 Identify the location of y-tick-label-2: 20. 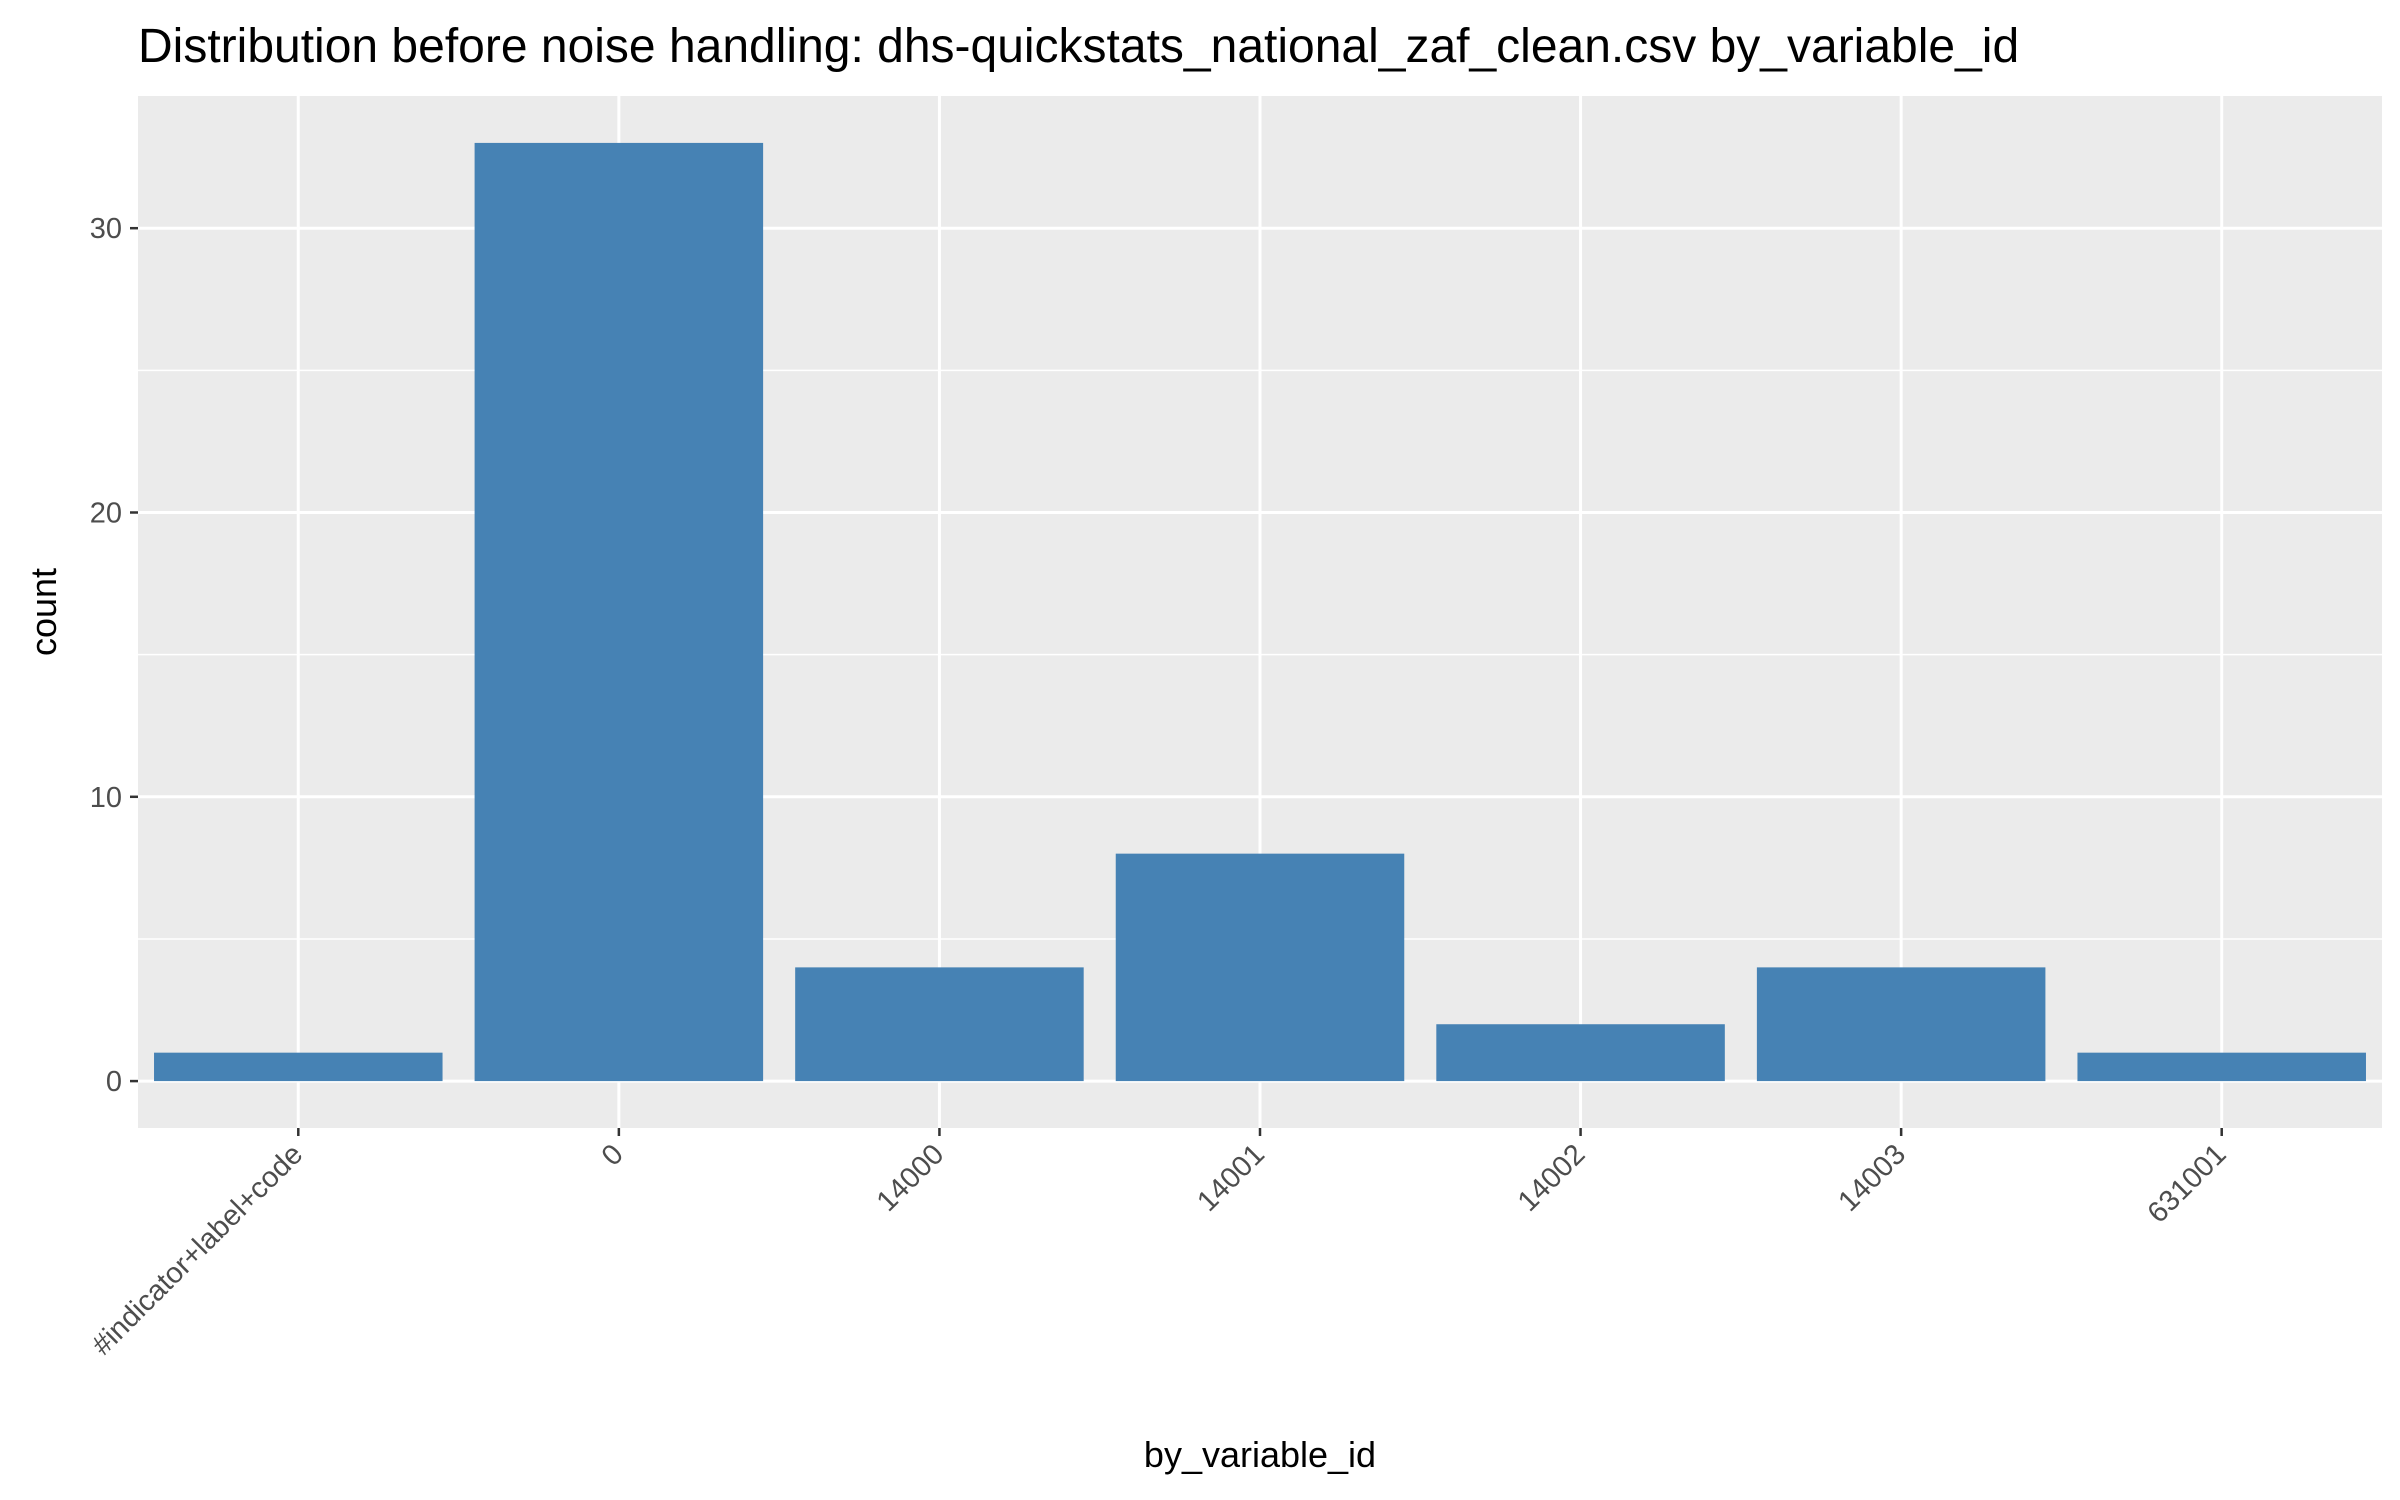
(106, 513).